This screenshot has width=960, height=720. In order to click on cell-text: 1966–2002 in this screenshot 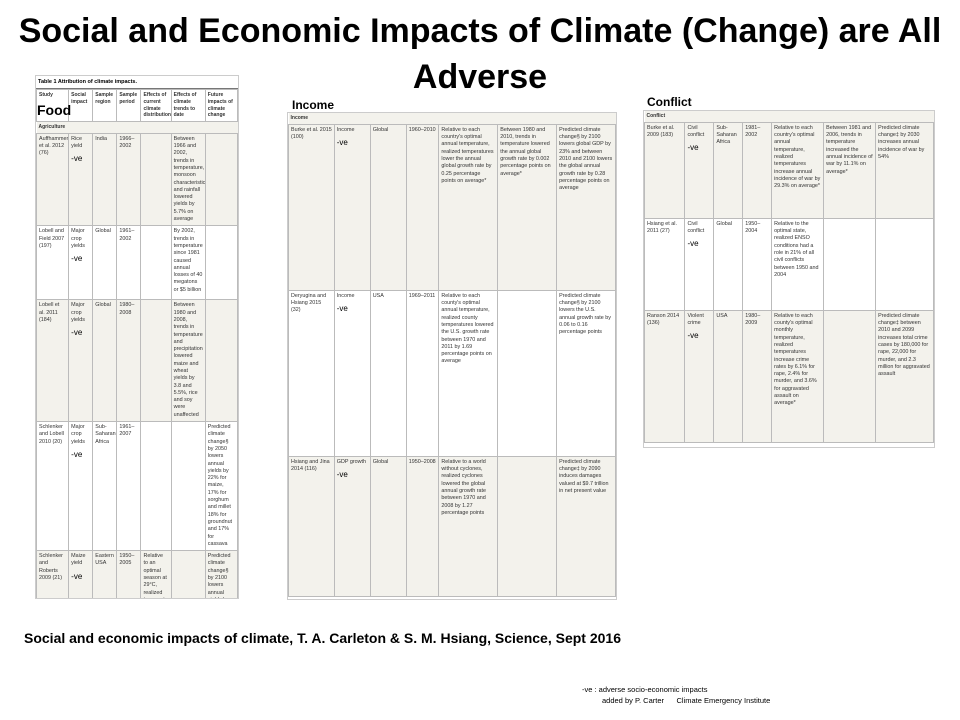, I will do `click(127, 142)`.